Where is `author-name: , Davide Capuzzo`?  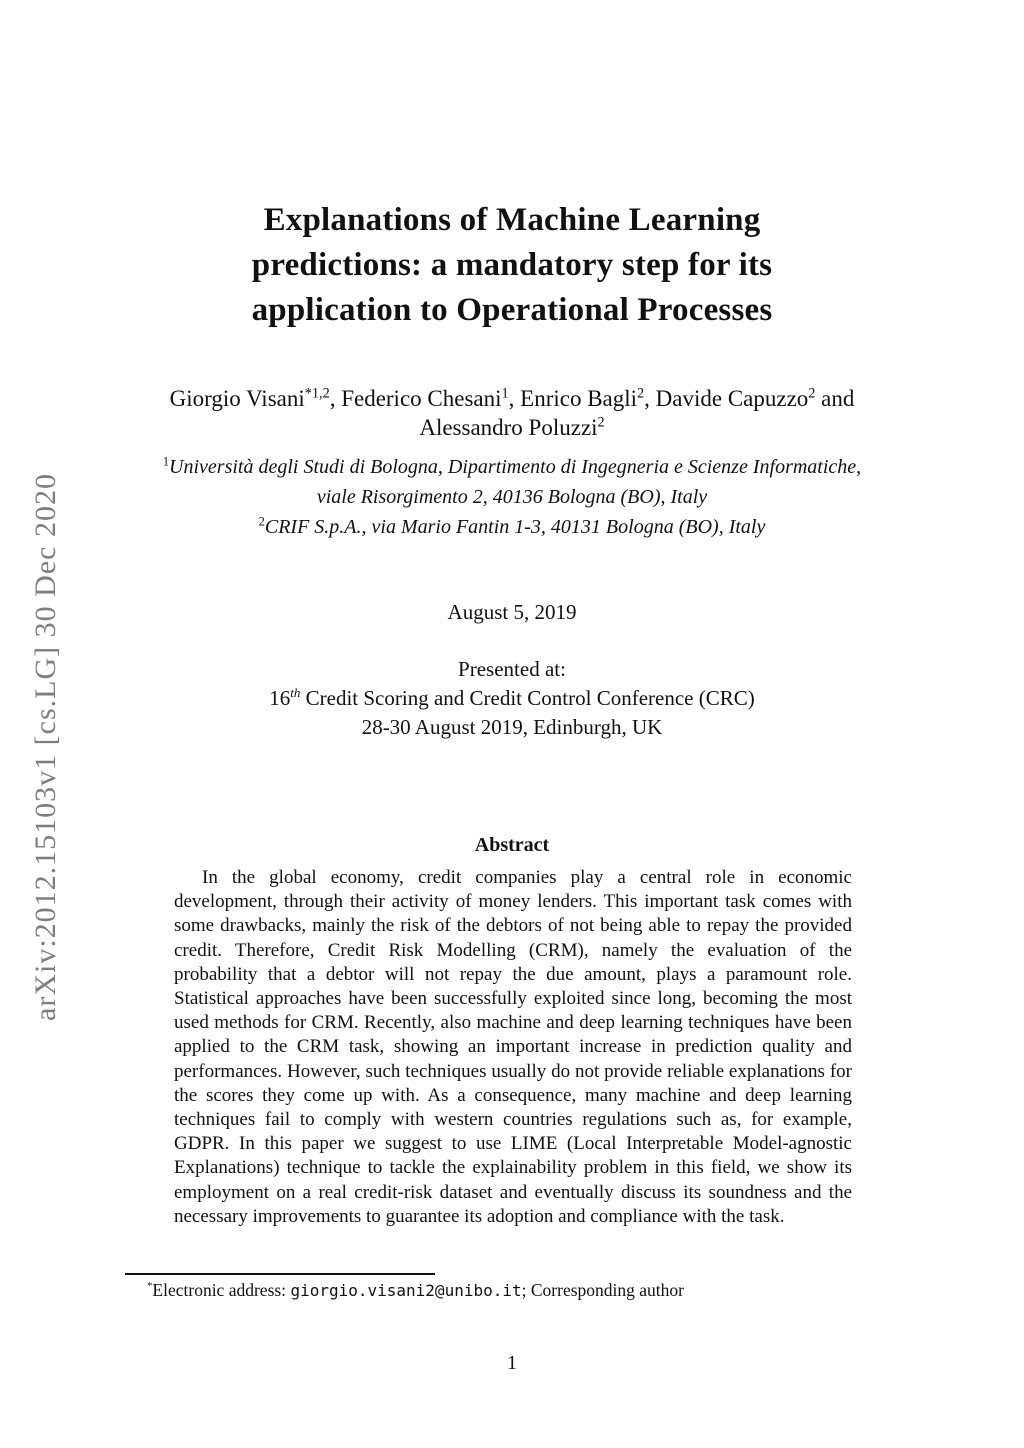
author-name: , Davide Capuzzo is located at coordinates (726, 398).